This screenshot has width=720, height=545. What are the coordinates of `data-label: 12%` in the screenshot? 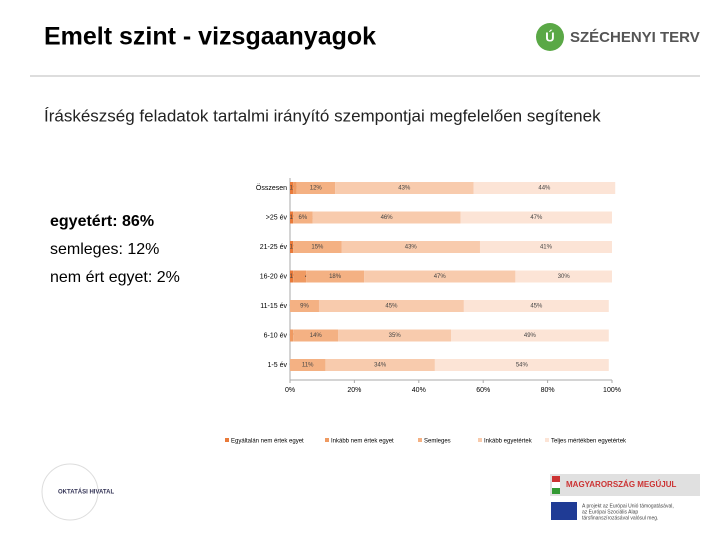 It's located at (316, 189).